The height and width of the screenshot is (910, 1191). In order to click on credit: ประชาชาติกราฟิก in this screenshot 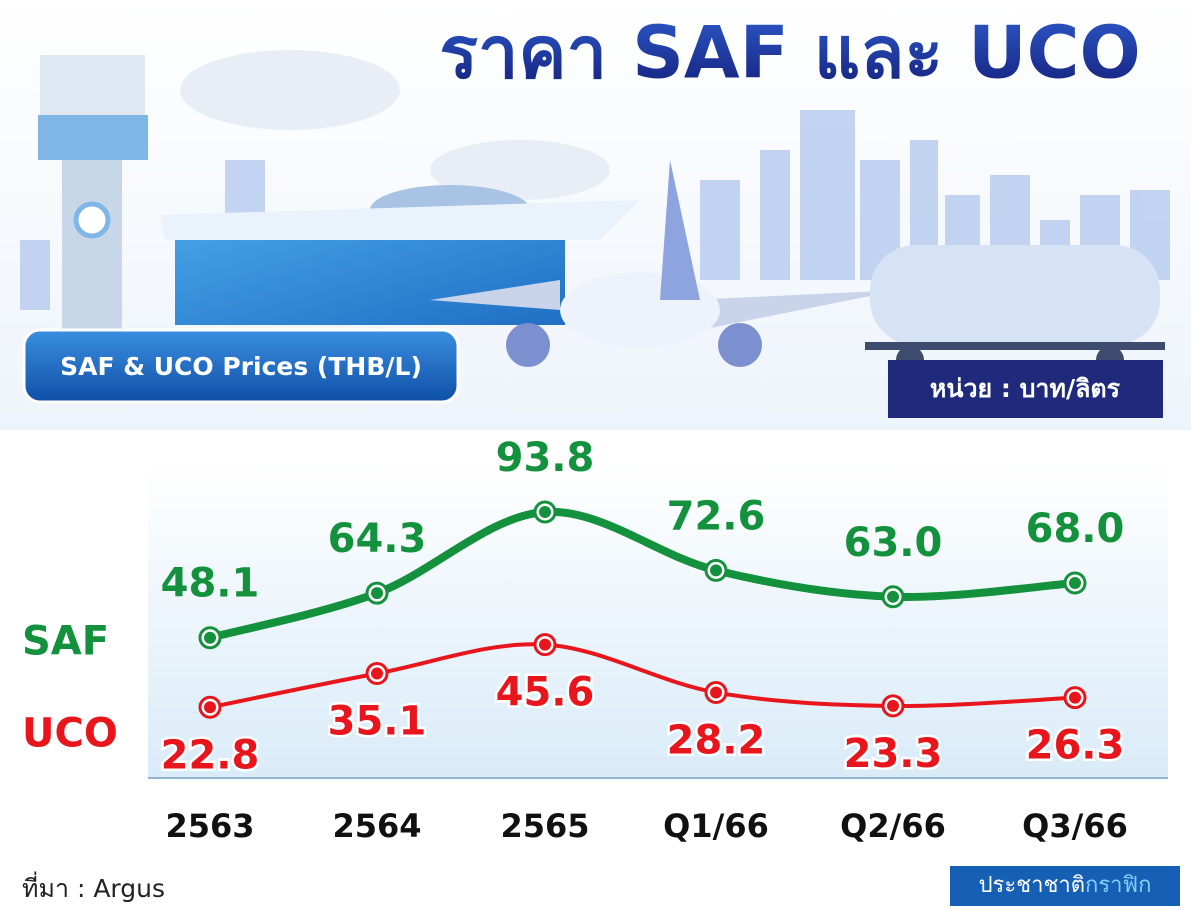, I will do `click(1065, 885)`.